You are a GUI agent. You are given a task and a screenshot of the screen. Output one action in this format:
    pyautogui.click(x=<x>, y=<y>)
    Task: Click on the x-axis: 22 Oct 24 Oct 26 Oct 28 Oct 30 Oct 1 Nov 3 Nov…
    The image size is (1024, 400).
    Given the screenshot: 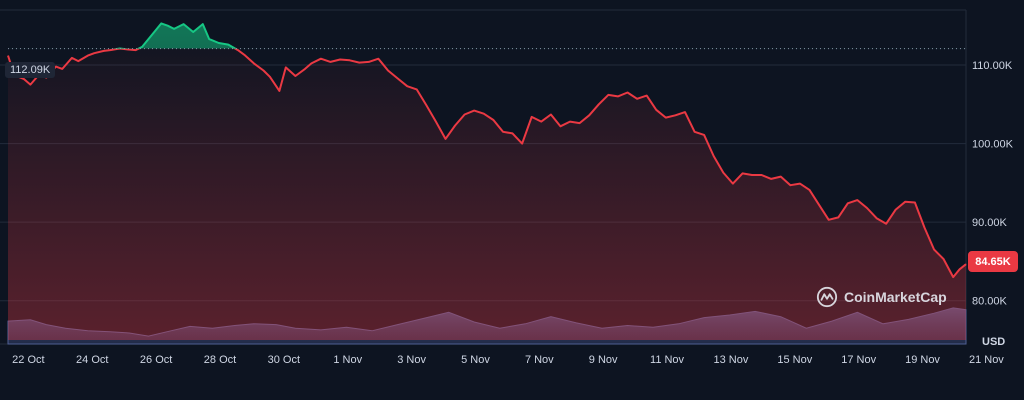 What is the action you would take?
    pyautogui.click(x=508, y=360)
    